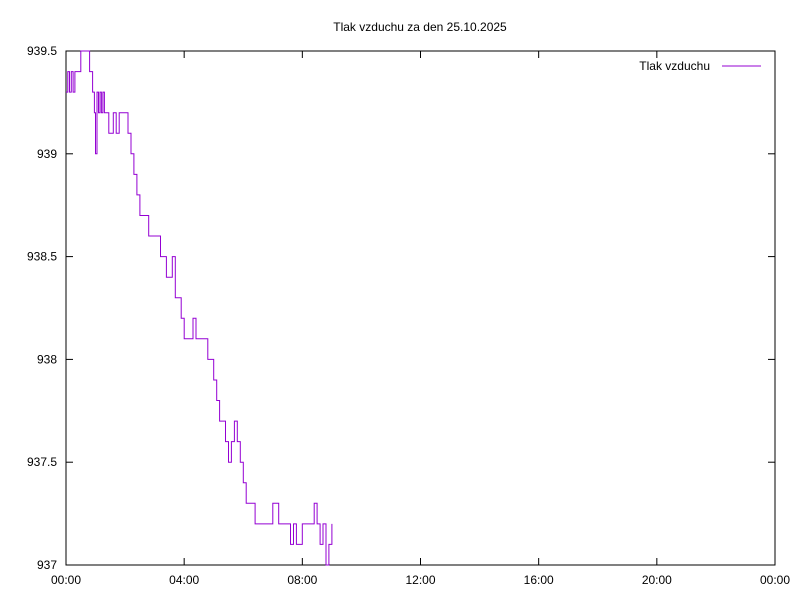 The image size is (800, 600). I want to click on y-tick-label: 938, so click(47, 359).